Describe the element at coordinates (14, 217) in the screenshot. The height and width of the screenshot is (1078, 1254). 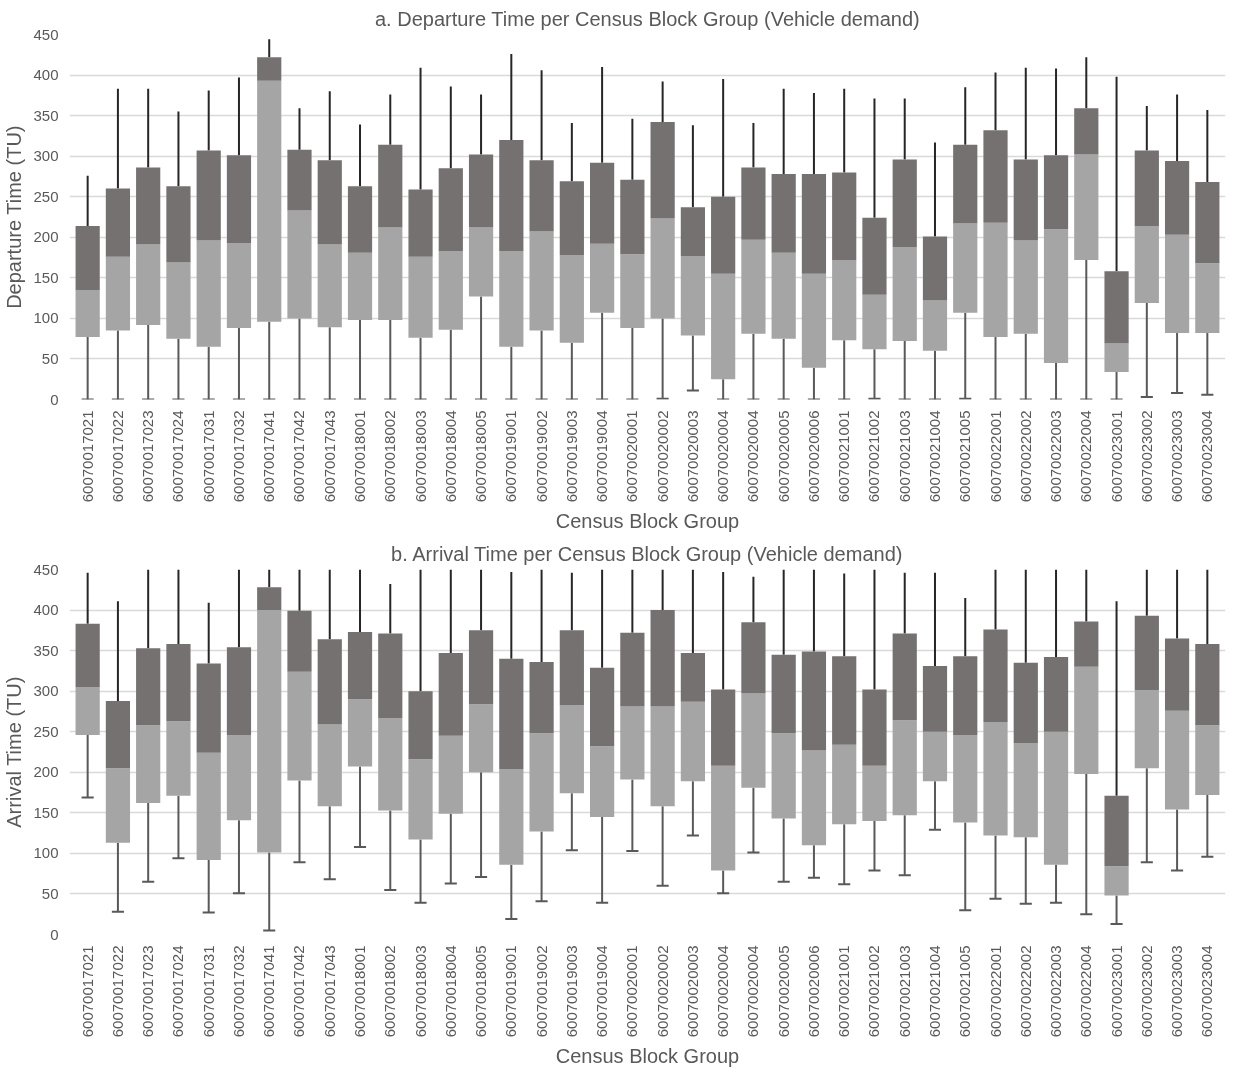
I see `y-axis-title: Departure Time (TU)` at that location.